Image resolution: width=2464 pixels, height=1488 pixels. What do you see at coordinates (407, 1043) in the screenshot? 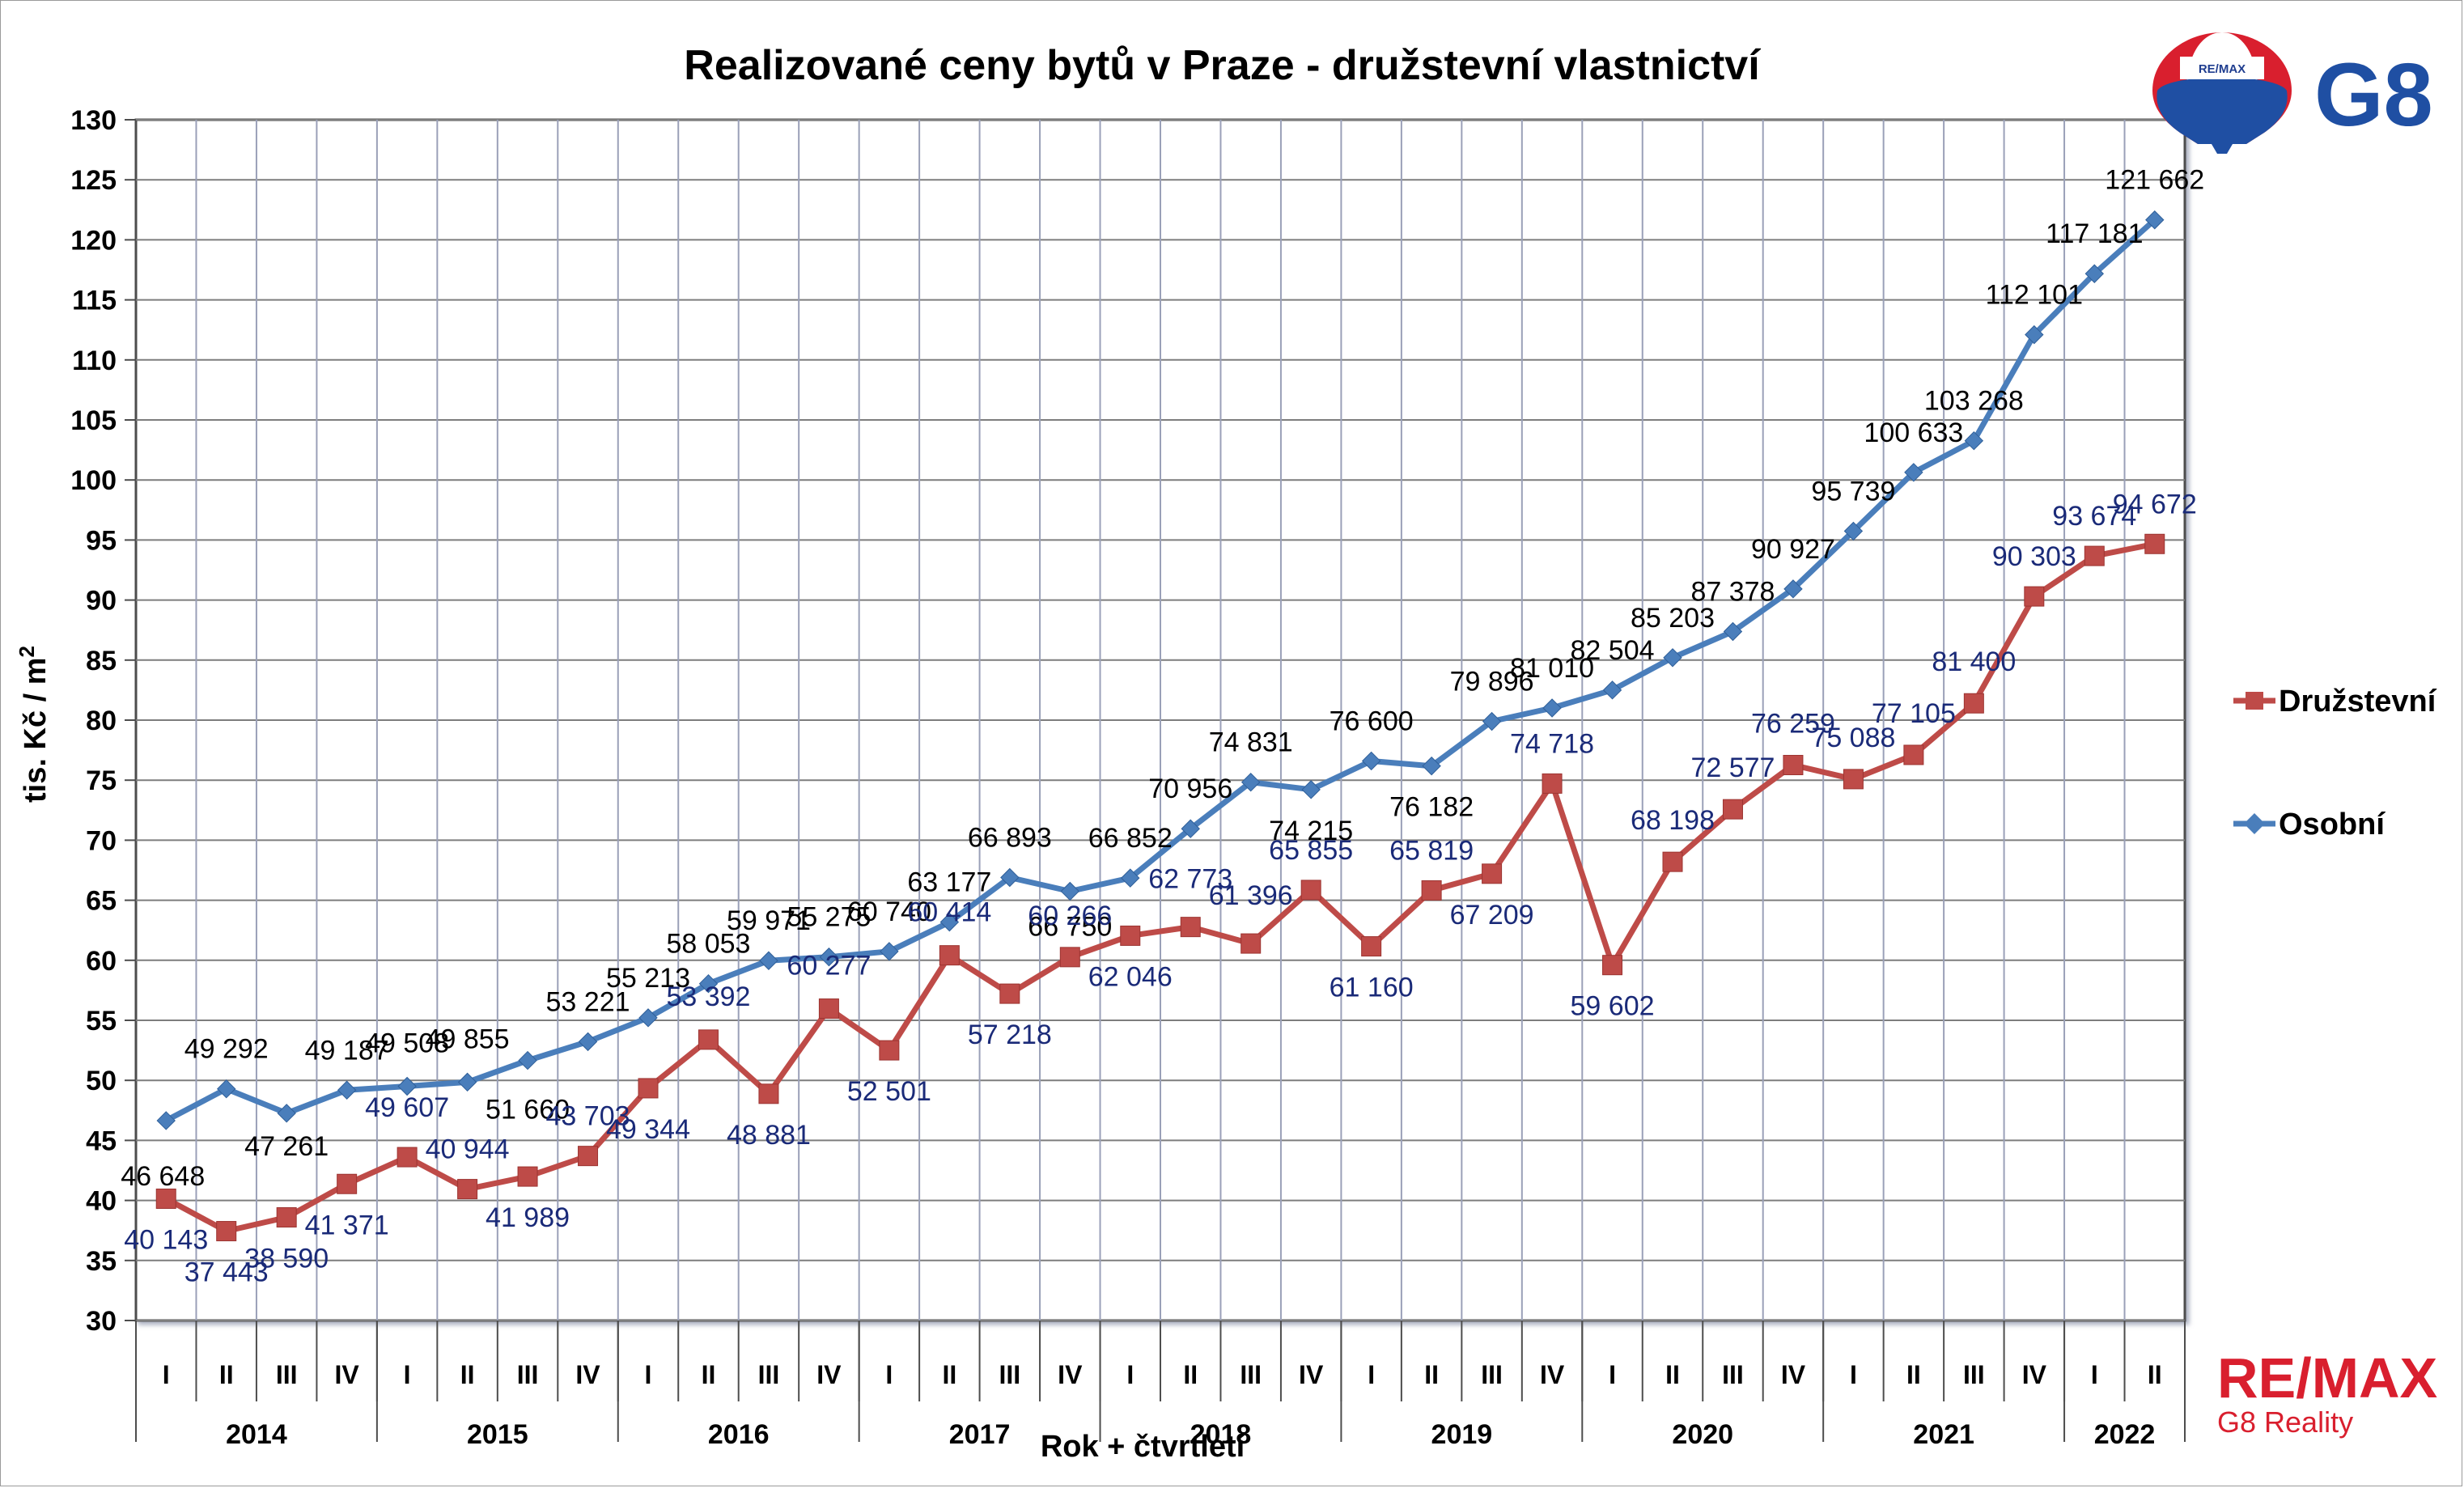
I see `data-label-osobni: 49 508` at bounding box center [407, 1043].